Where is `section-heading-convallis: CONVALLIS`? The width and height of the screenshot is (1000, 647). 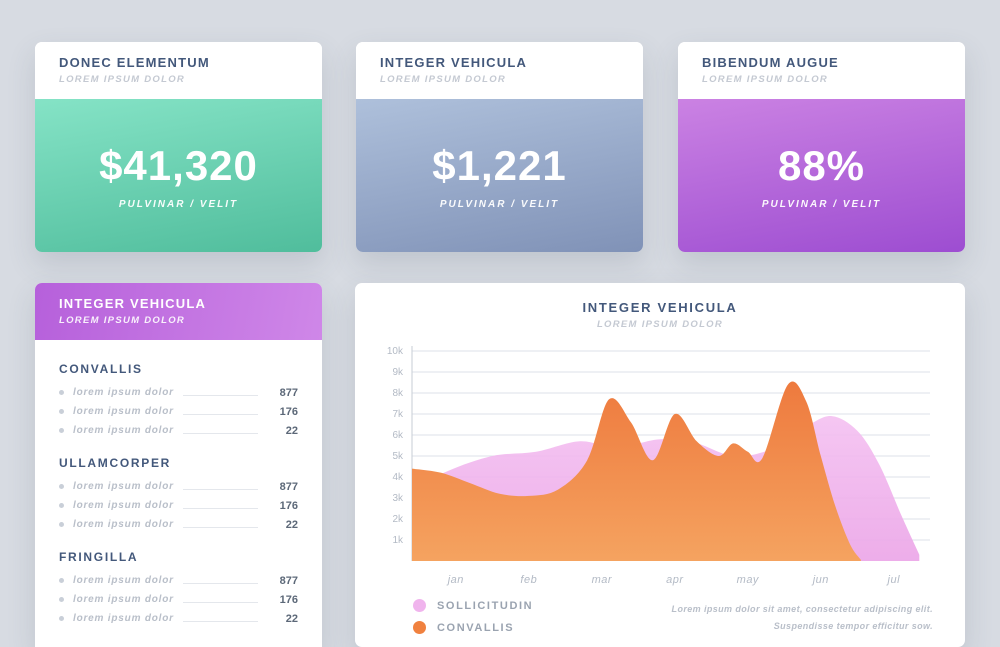
section-heading-convallis: CONVALLIS is located at coordinates (101, 369).